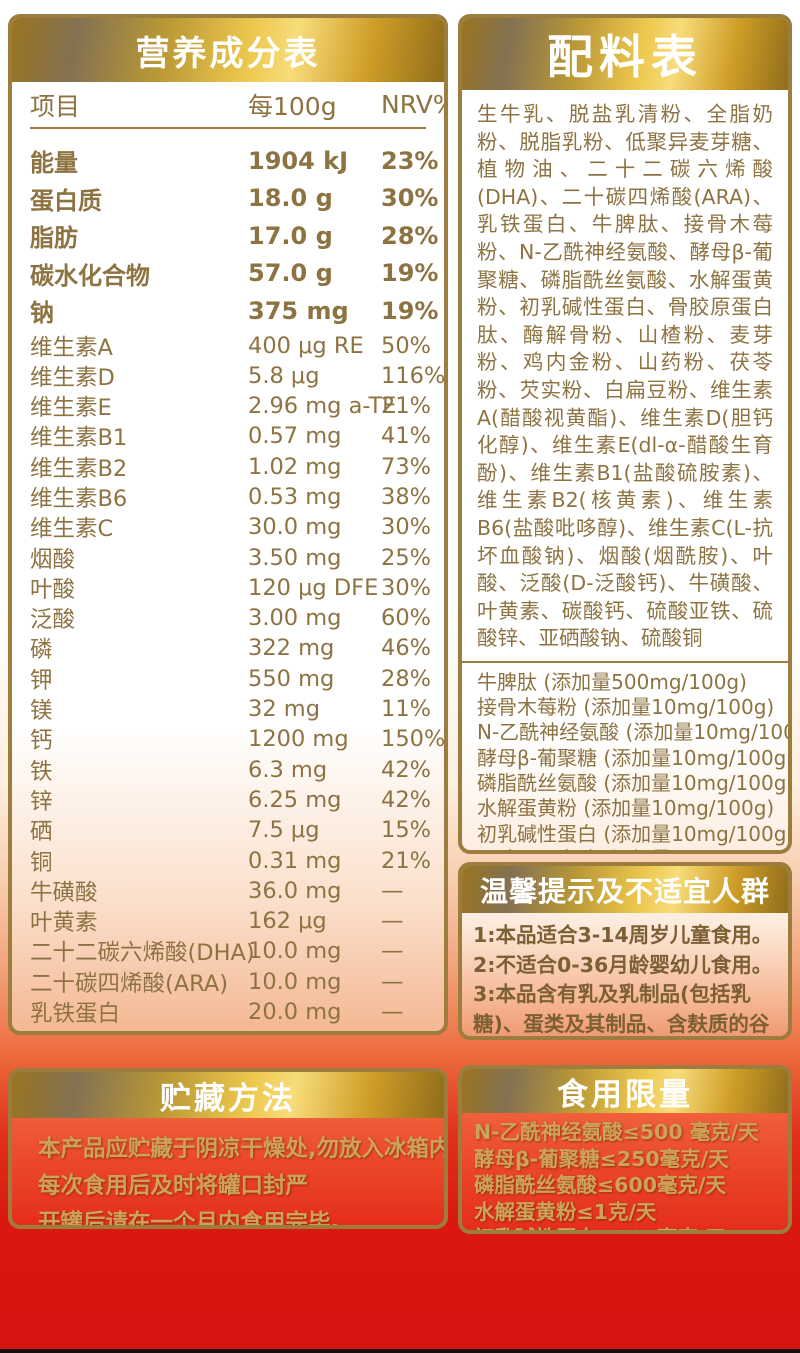 The width and height of the screenshot is (800, 1353). What do you see at coordinates (237, 375) in the screenshot?
I see `nutrition-row: 维生素D 5.8 μg 116%` at bounding box center [237, 375].